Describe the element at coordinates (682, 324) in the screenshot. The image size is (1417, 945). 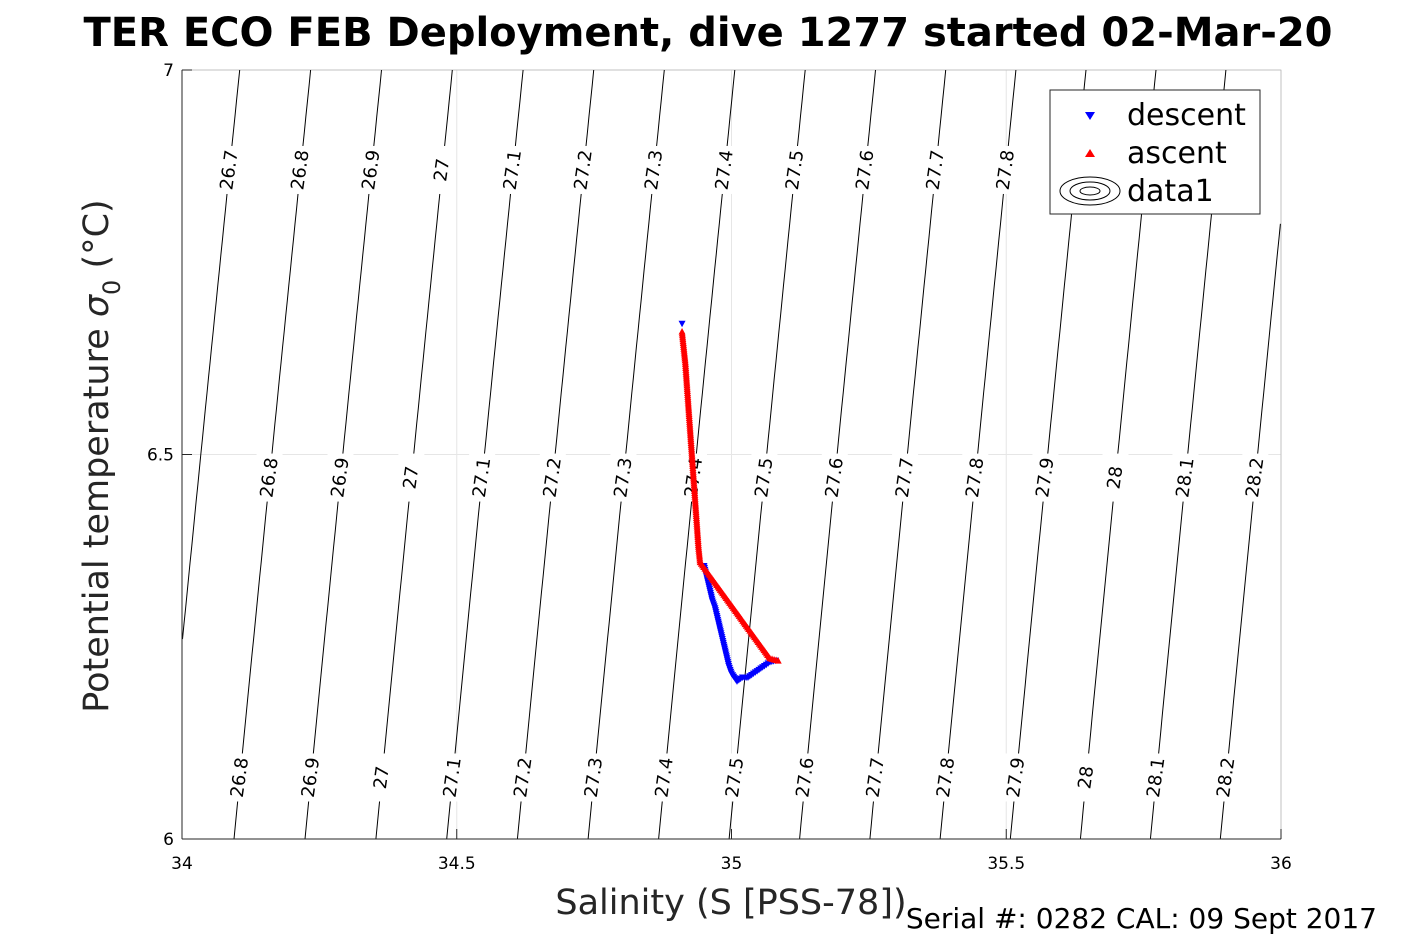
I see `descent-point` at that location.